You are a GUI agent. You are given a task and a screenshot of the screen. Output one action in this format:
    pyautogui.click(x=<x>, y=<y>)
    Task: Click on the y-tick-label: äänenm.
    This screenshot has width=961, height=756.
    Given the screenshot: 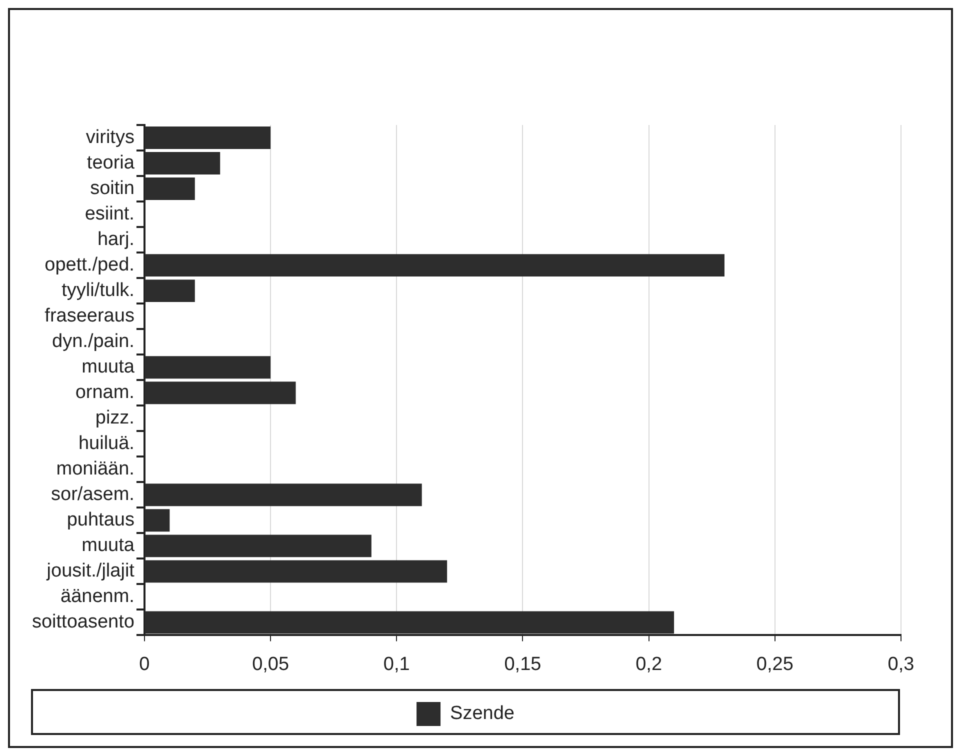 What is the action you would take?
    pyautogui.click(x=97, y=597)
    